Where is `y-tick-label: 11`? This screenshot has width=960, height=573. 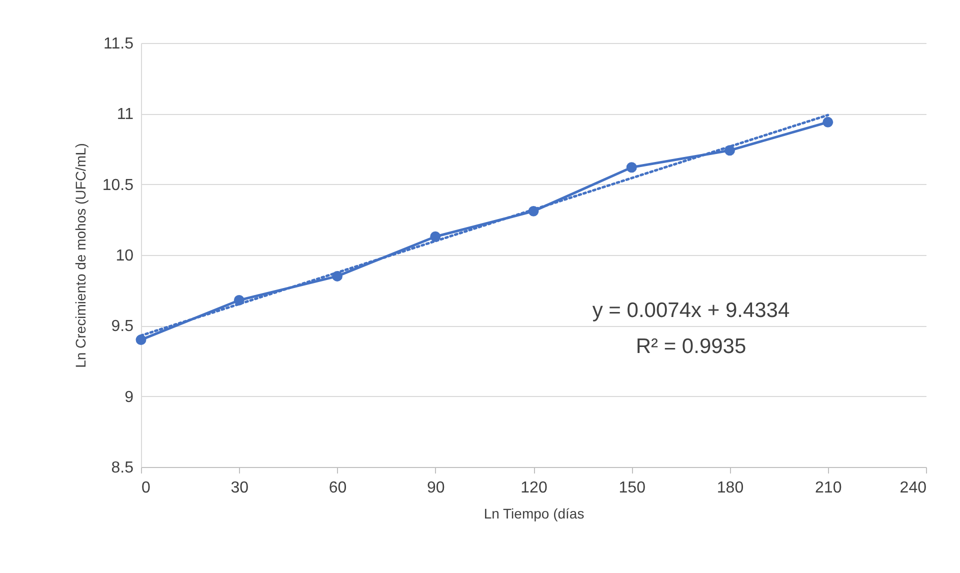 y-tick-label: 11 is located at coordinates (125, 115).